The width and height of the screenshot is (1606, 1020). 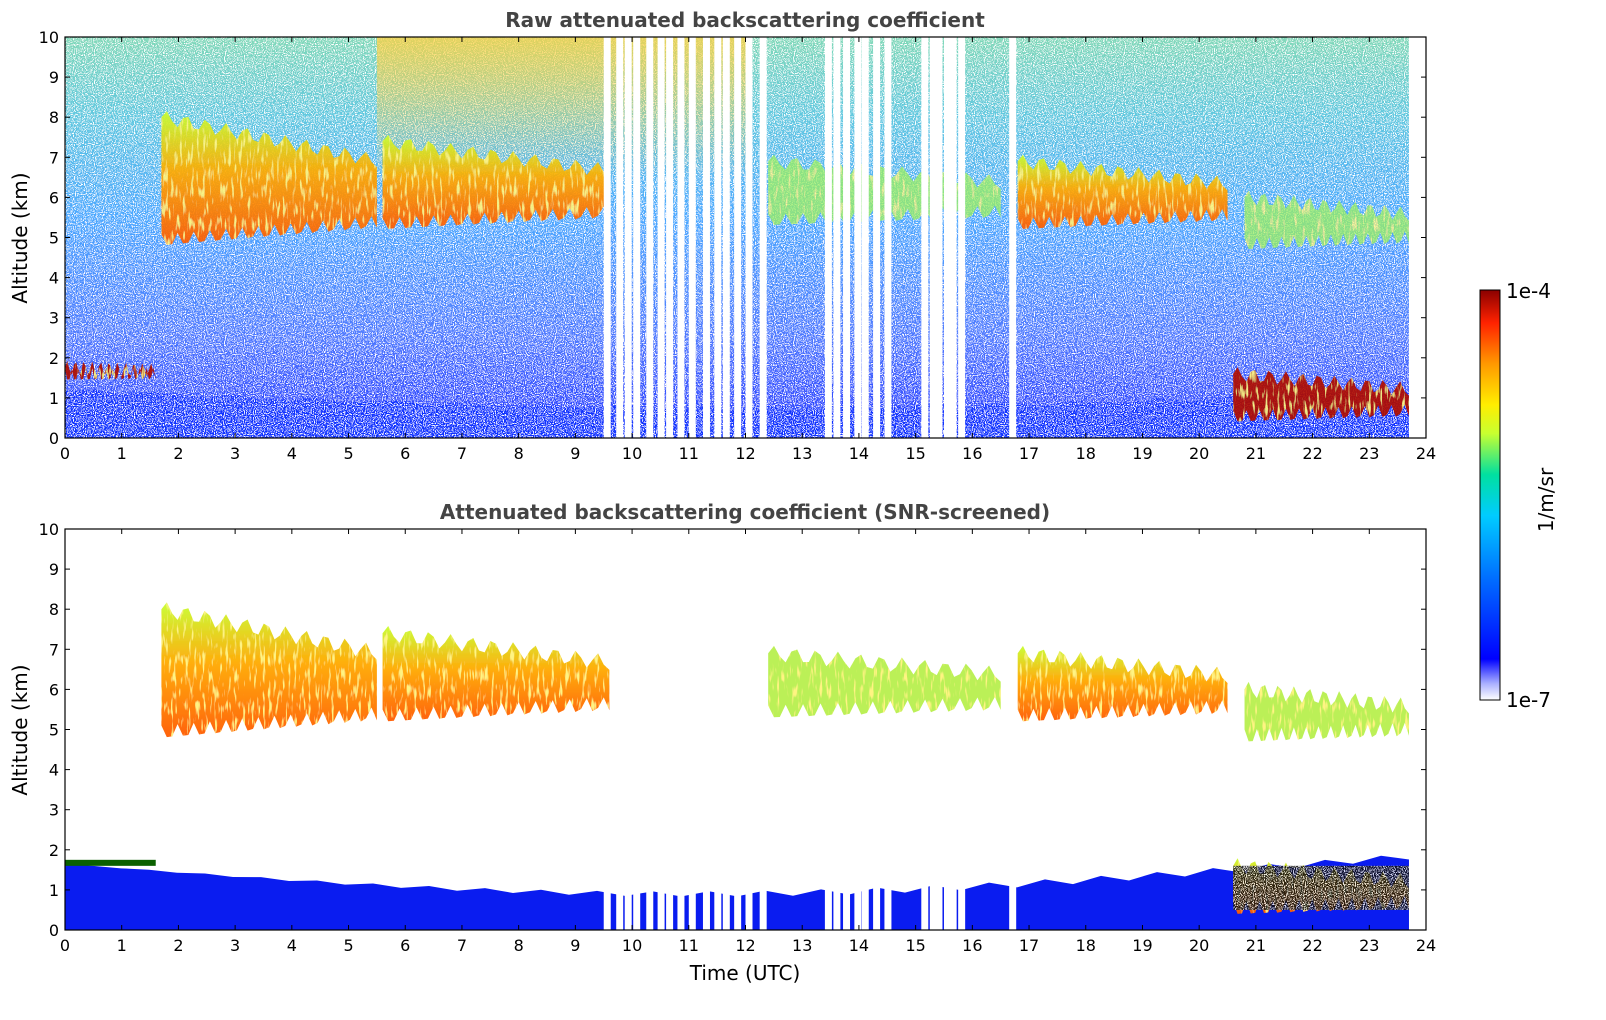 I want to click on x-tick-label: 5, so click(x=348, y=453).